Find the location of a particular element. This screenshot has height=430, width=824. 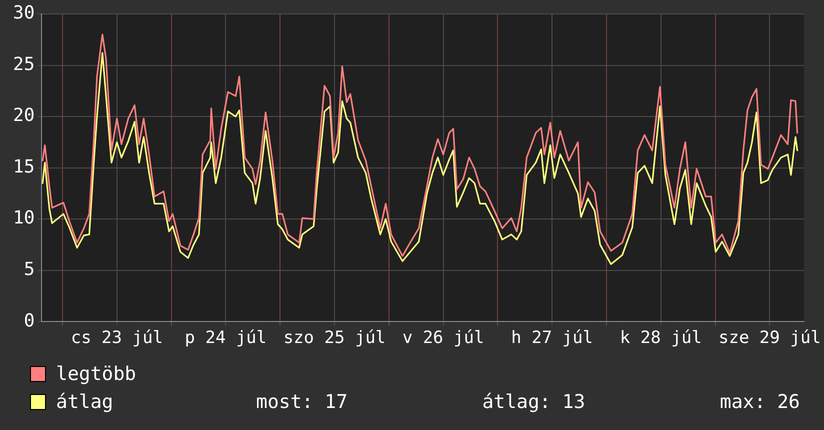

x-tick-label: sze 29 júl is located at coordinates (769, 338).